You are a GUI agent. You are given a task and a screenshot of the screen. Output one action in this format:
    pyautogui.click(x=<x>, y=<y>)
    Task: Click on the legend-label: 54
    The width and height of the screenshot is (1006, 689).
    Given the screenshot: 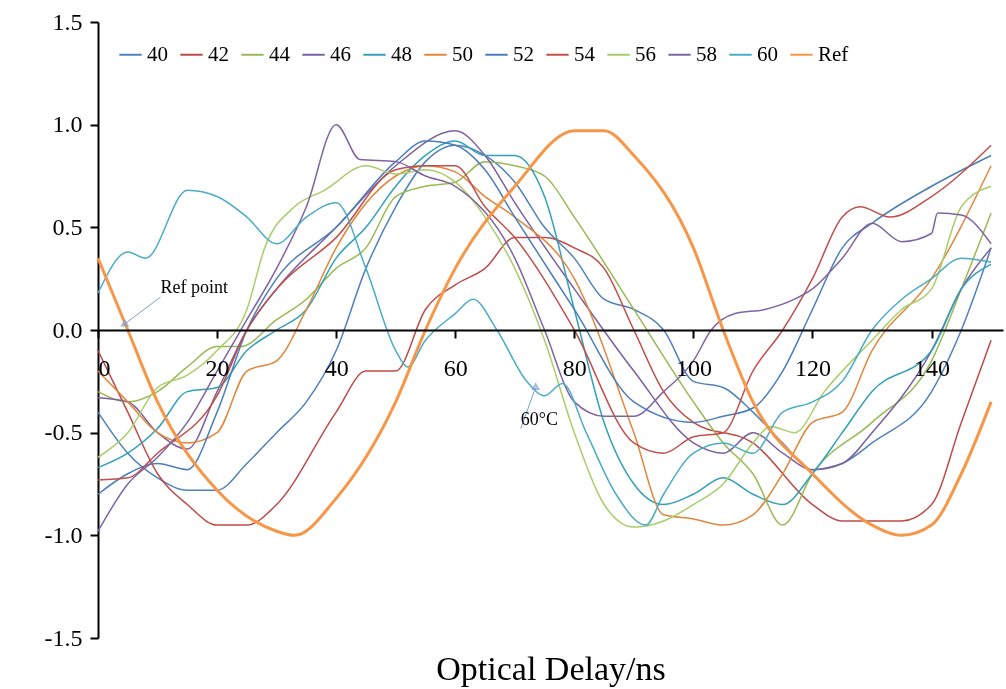 What is the action you would take?
    pyautogui.click(x=585, y=53)
    